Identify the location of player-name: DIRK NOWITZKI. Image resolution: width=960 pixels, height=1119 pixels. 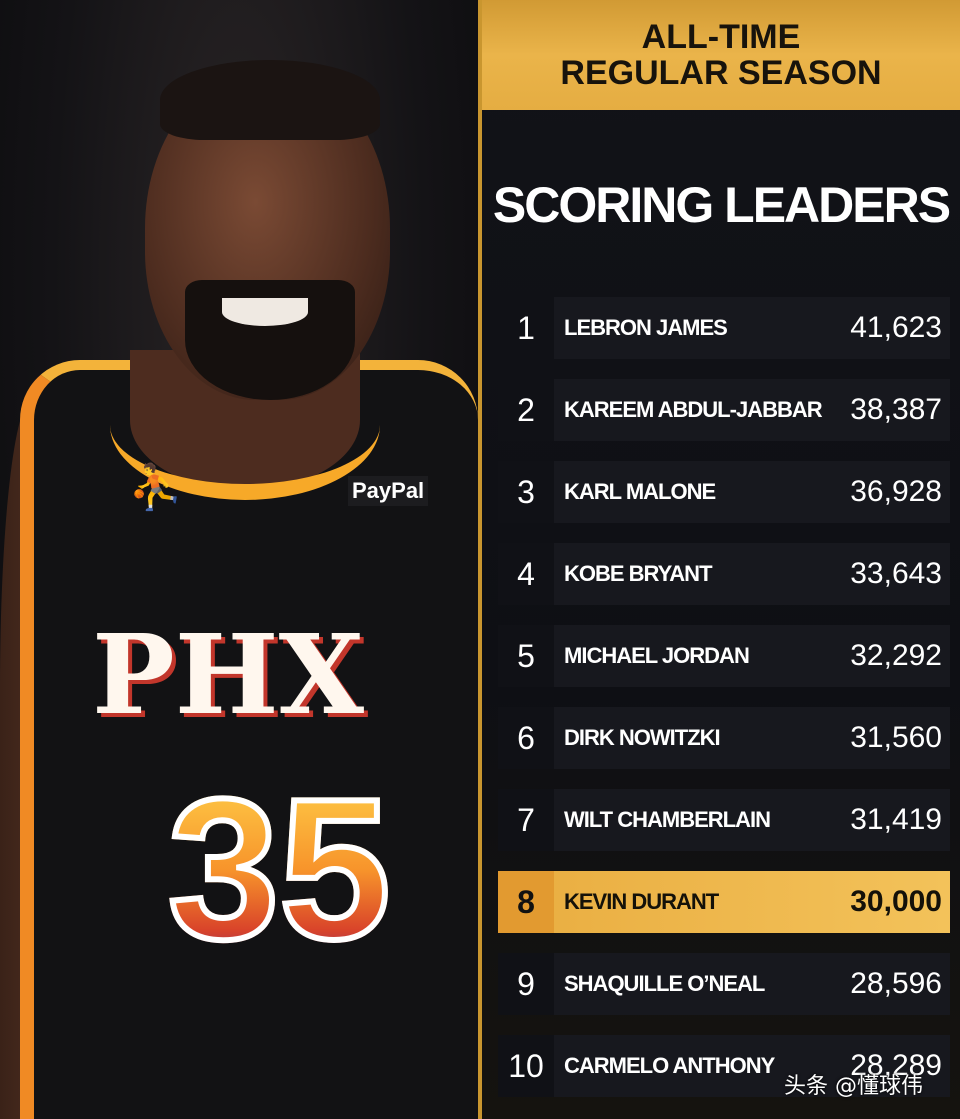
(642, 737).